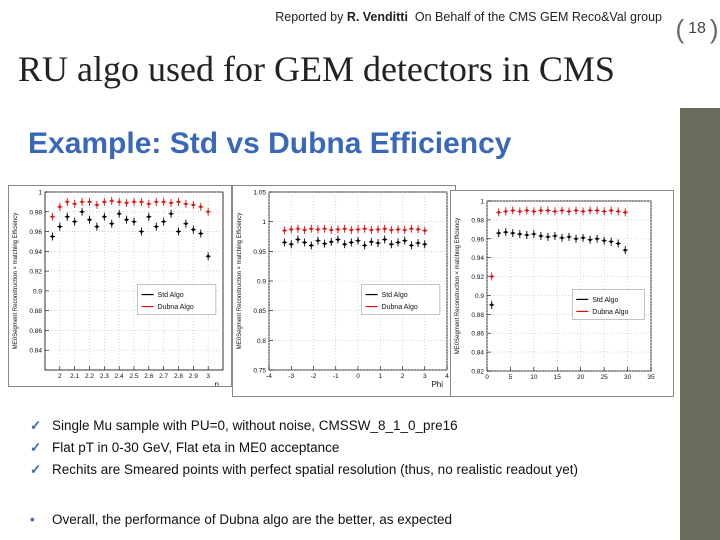  I want to click on check-icon: ✓, so click(36, 447).